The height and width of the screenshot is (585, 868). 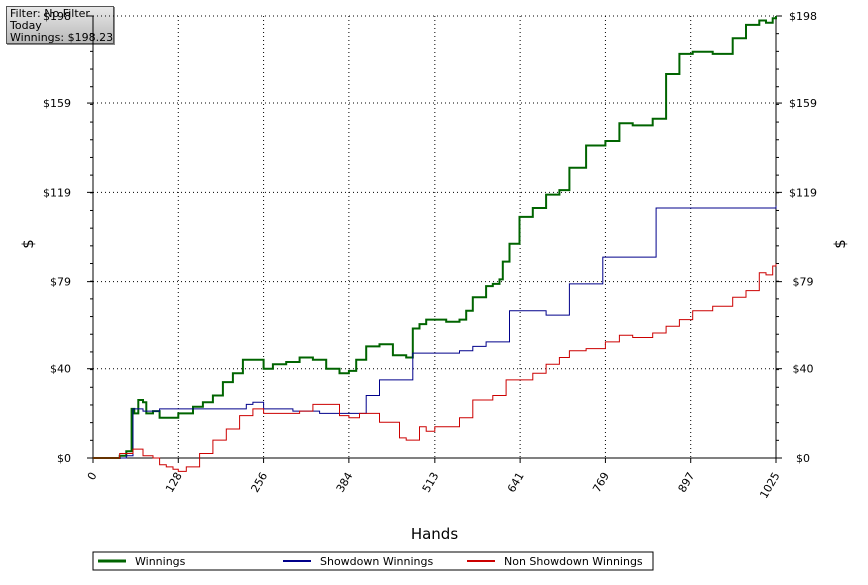 What do you see at coordinates (803, 103) in the screenshot?
I see `y-tick-label-right: $159` at bounding box center [803, 103].